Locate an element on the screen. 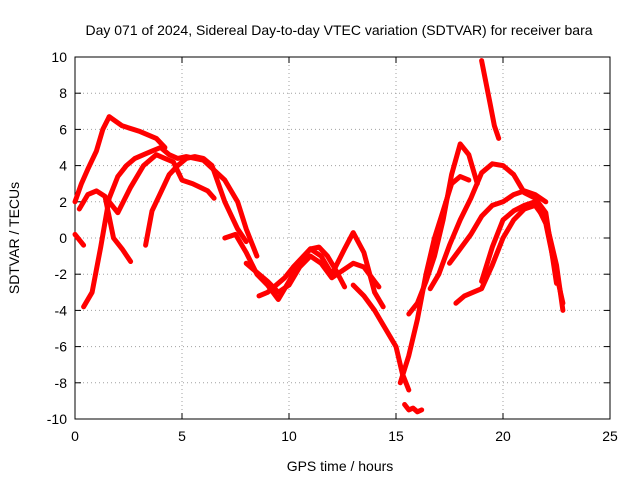  x-axis-label: GPS time / hours is located at coordinates (340, 466).